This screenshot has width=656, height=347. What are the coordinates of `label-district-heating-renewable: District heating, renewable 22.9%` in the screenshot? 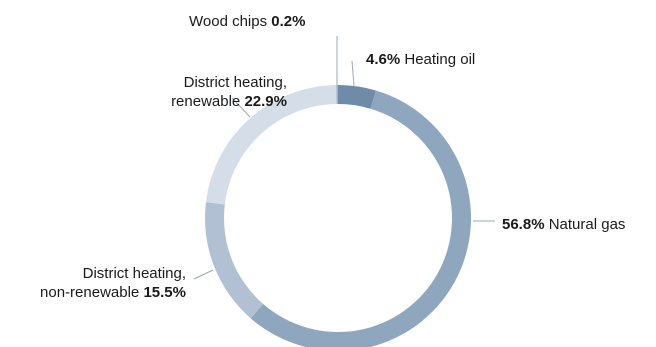 It's located at (229, 92).